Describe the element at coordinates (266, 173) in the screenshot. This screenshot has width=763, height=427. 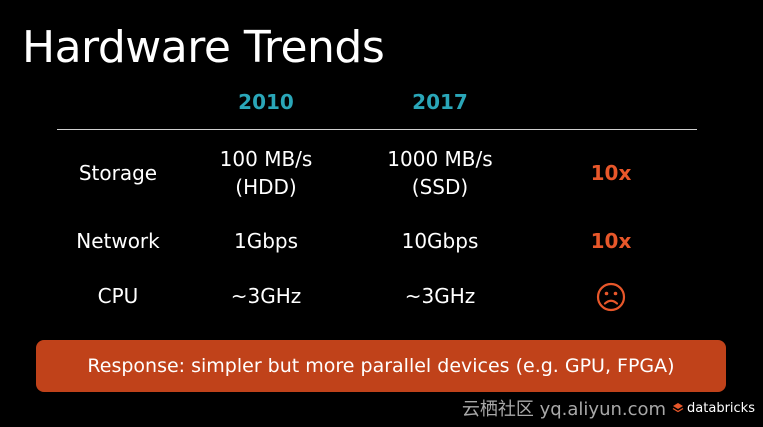
I see `storage-2010-value: 100 MB/s (HDD)` at that location.